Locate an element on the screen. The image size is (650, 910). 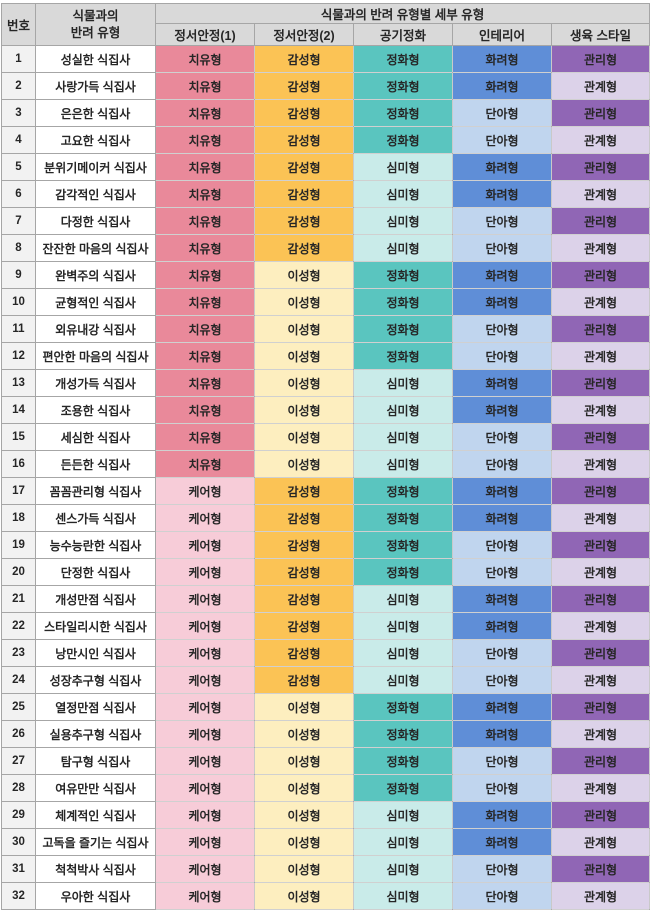
row-number-cell: 24 is located at coordinates (18, 680).